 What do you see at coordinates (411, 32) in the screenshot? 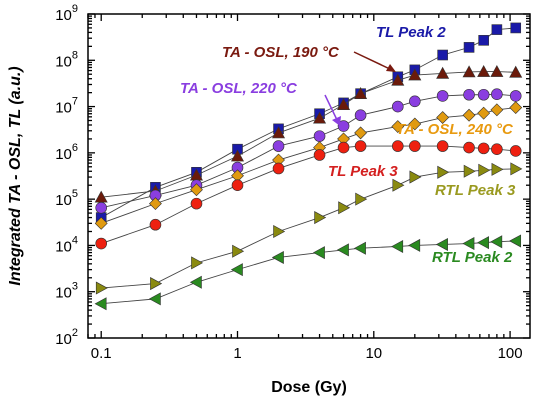
I see `series-label-tl-peak-2: TL Peak 2` at bounding box center [411, 32].